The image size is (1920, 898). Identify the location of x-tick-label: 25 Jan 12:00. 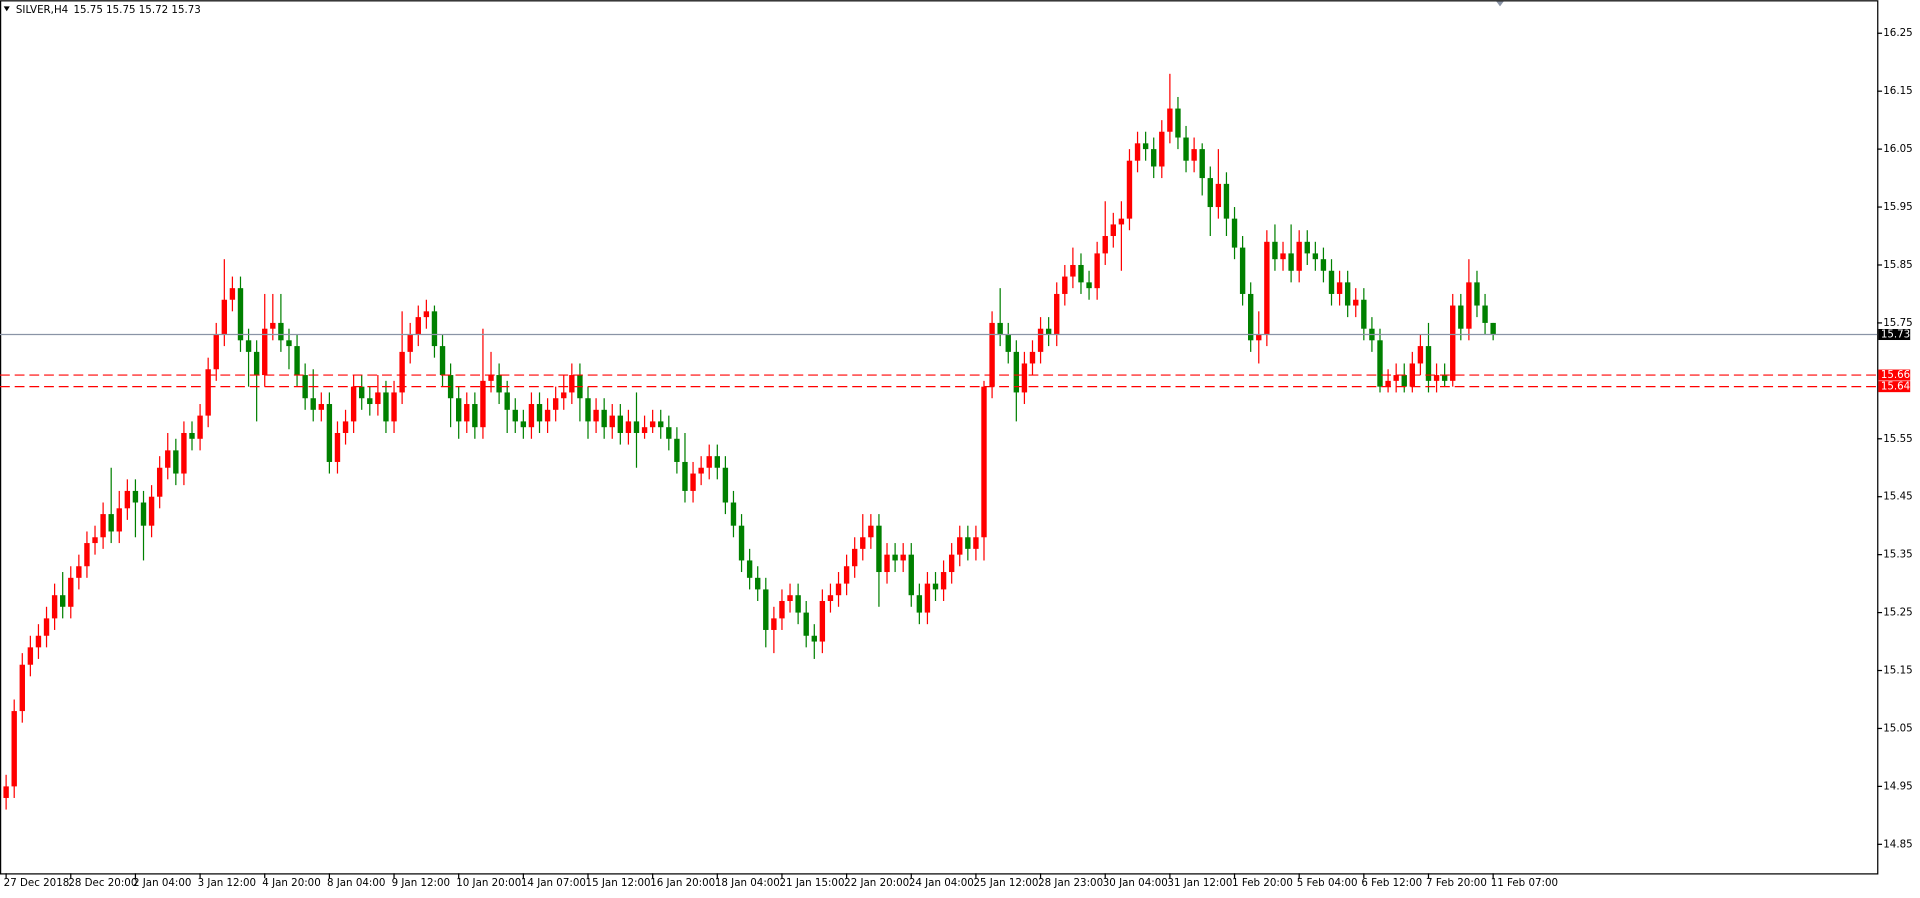
(1005, 883).